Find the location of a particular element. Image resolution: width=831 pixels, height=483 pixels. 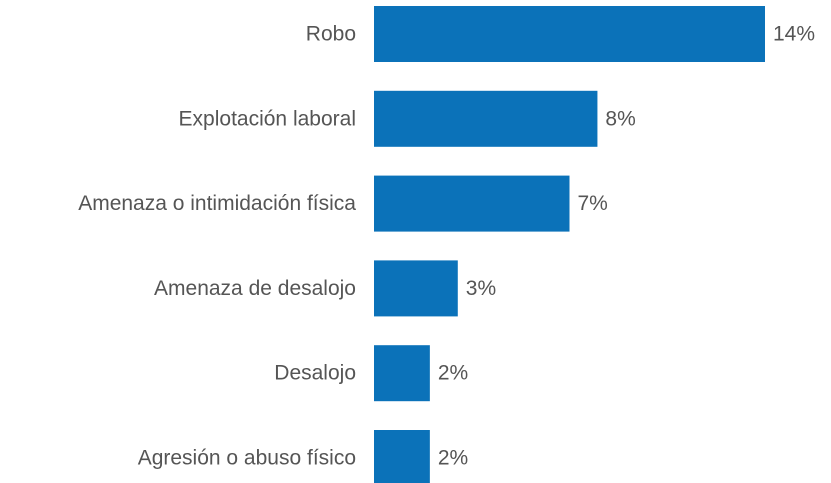

category-label: Amenaza o intimidación física is located at coordinates (217, 203).